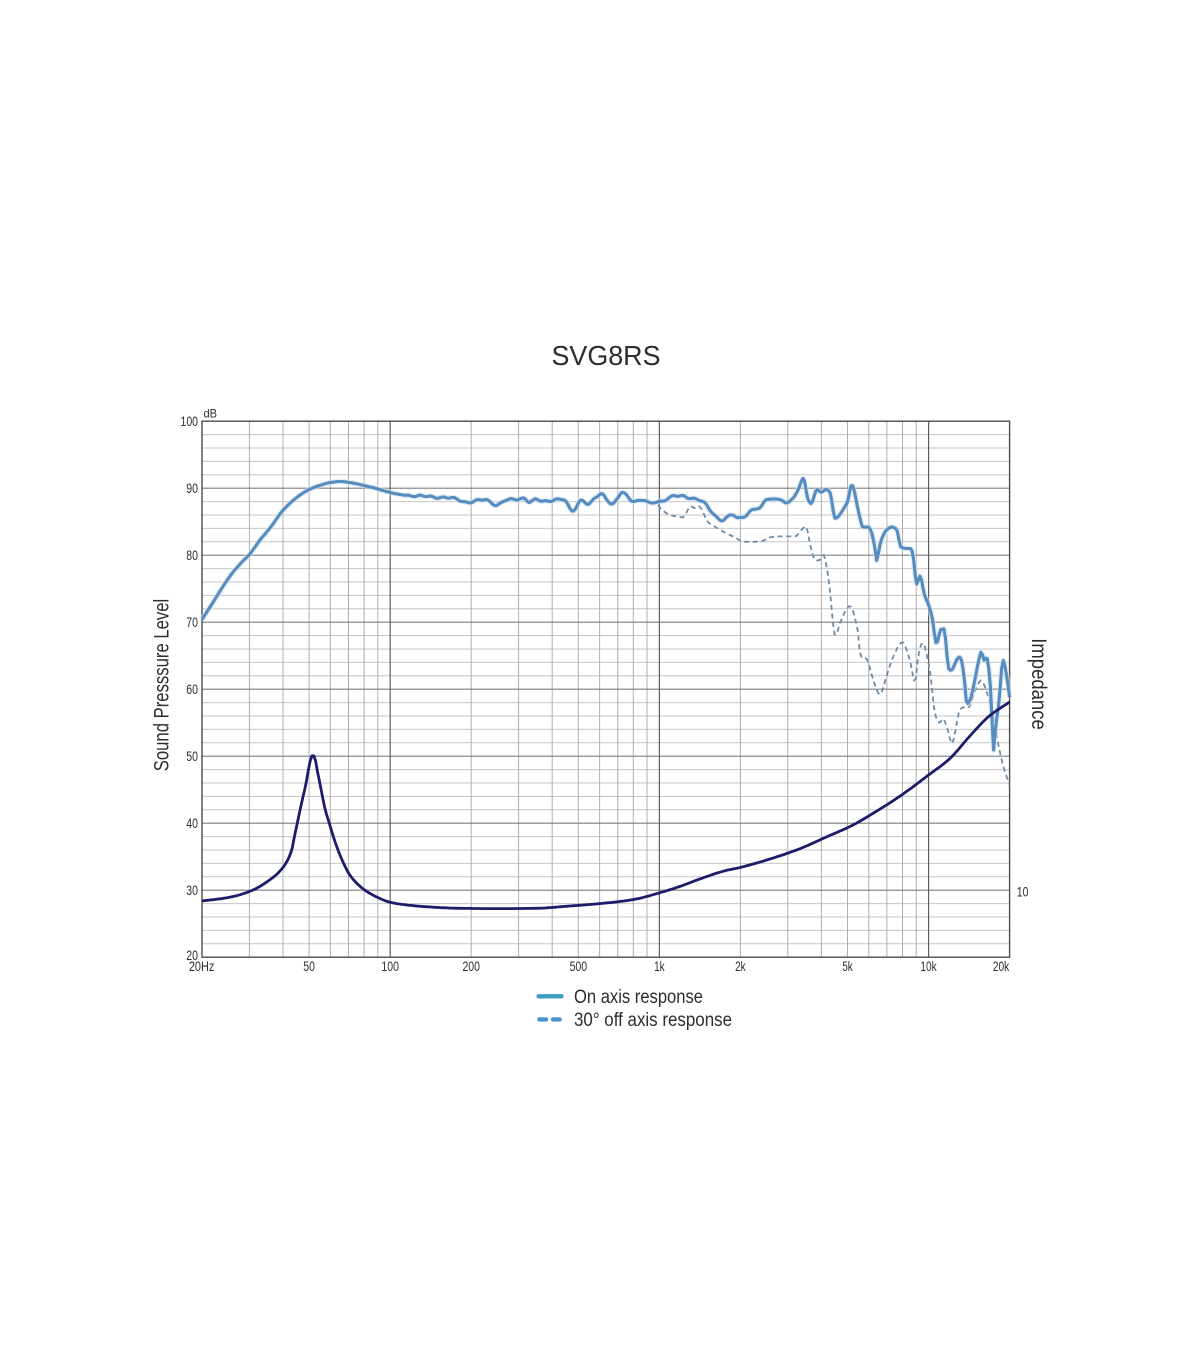 The width and height of the screenshot is (1200, 1372). What do you see at coordinates (471, 966) in the screenshot?
I see `svg-text: 200` at bounding box center [471, 966].